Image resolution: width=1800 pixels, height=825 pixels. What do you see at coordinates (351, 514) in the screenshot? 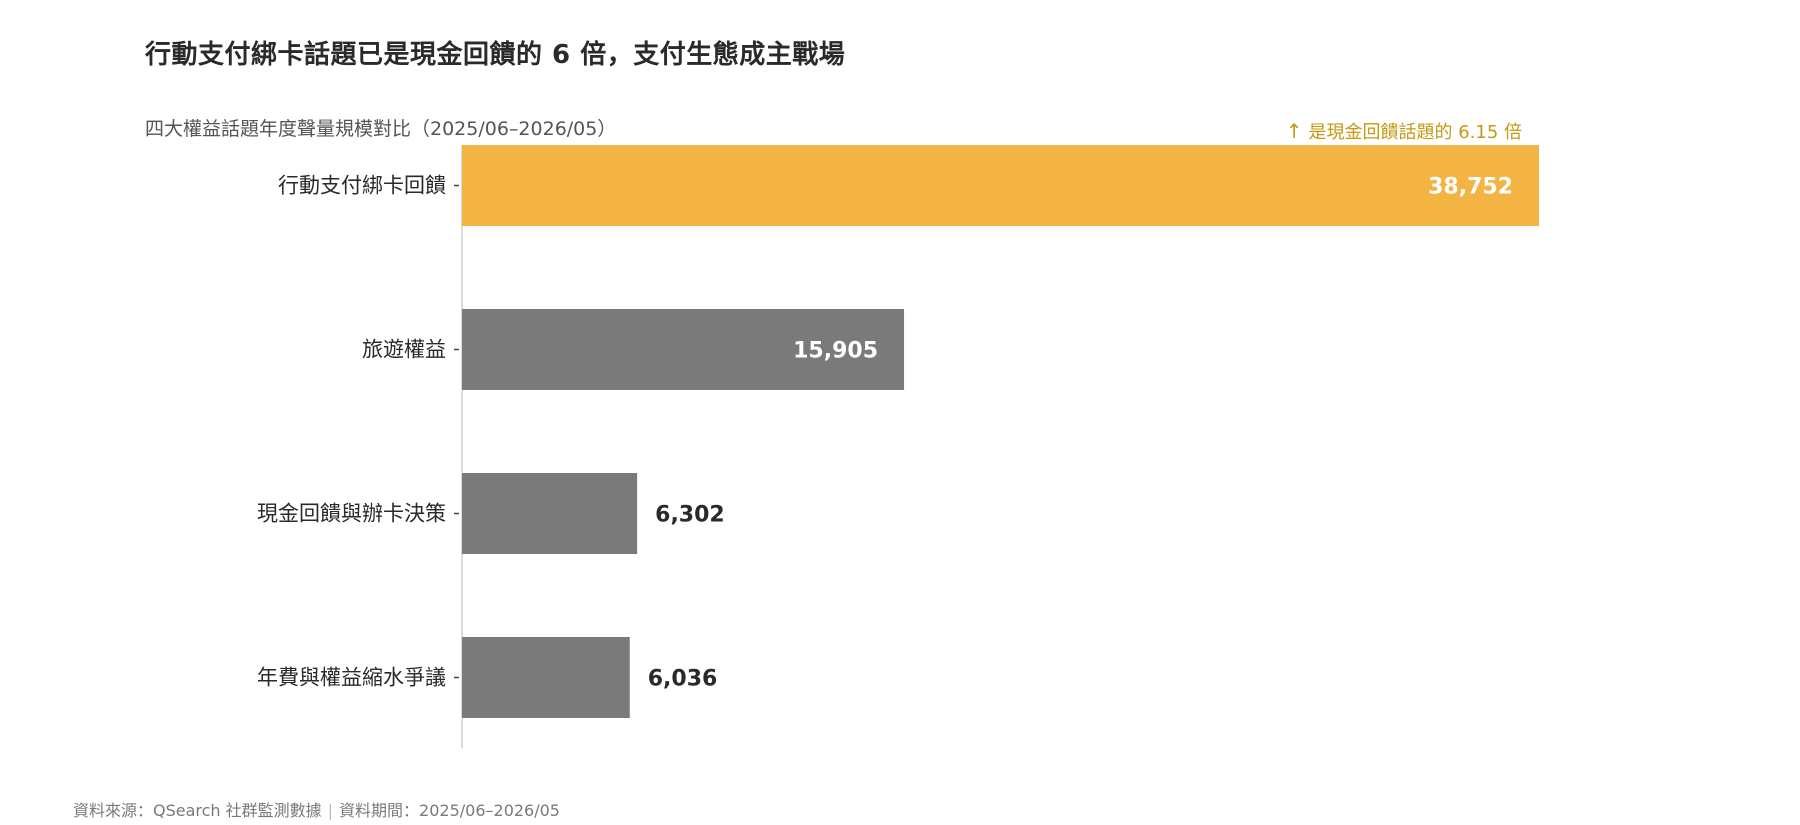
I see `category-label-2: 現金回饋與辦卡決策` at bounding box center [351, 514].